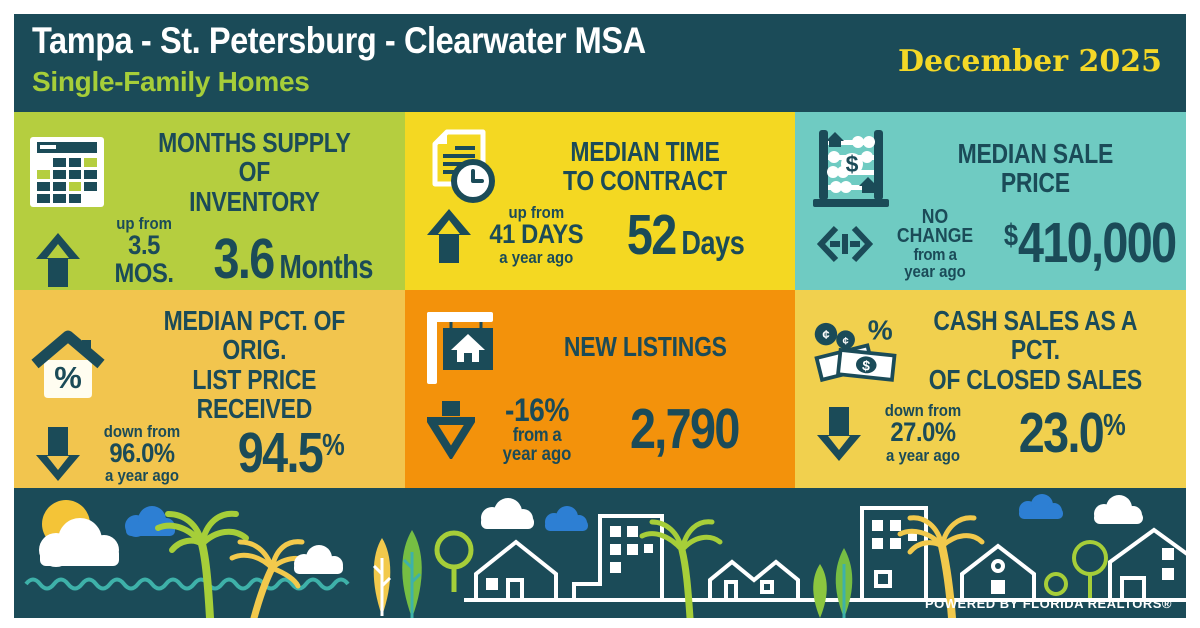 The width and height of the screenshot is (1200, 628). What do you see at coordinates (1073, 432) in the screenshot?
I see `metric-value: 23.0%` at bounding box center [1073, 432].